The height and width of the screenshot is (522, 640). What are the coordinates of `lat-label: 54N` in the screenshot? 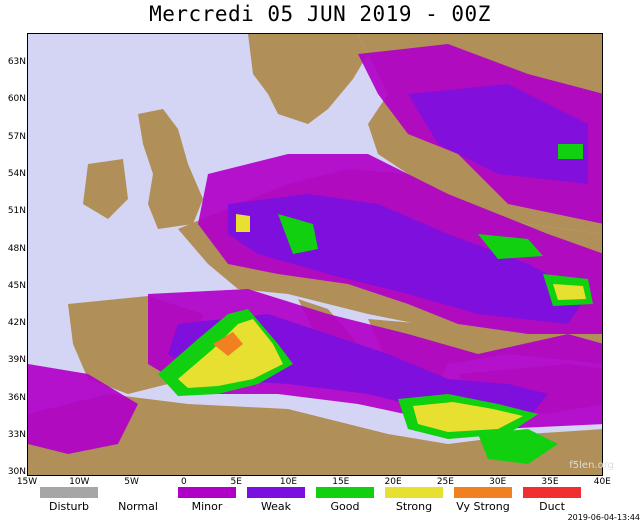 It's located at (16, 173).